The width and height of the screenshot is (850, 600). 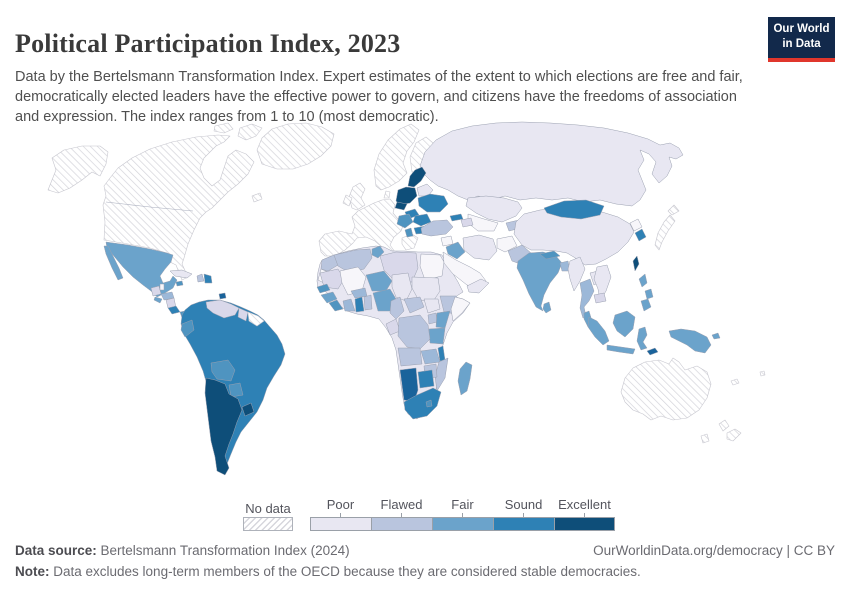 What do you see at coordinates (494, 209) in the screenshot?
I see `country-kazakhstan` at bounding box center [494, 209].